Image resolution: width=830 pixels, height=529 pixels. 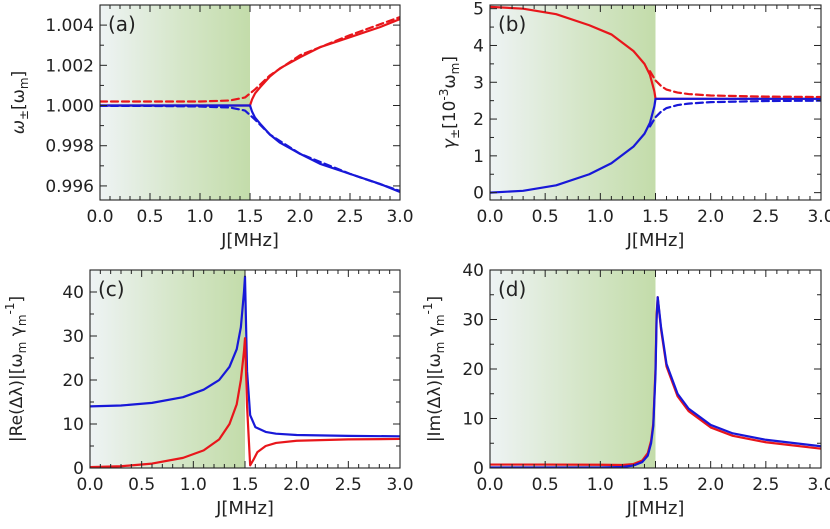 I want to click on y-axis-label: γ±[10-3ωm], so click(x=449, y=102).